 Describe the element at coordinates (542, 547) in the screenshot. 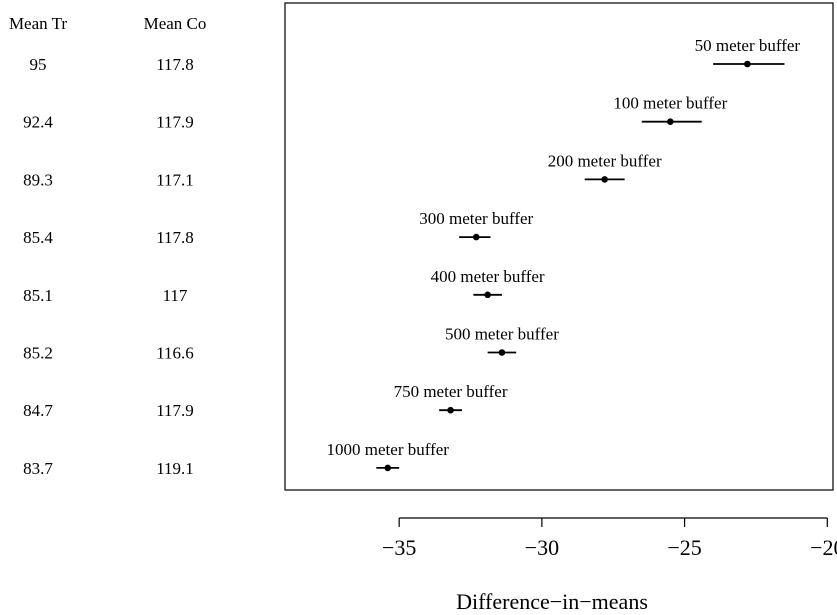

I see `x-tick-label: −30` at that location.